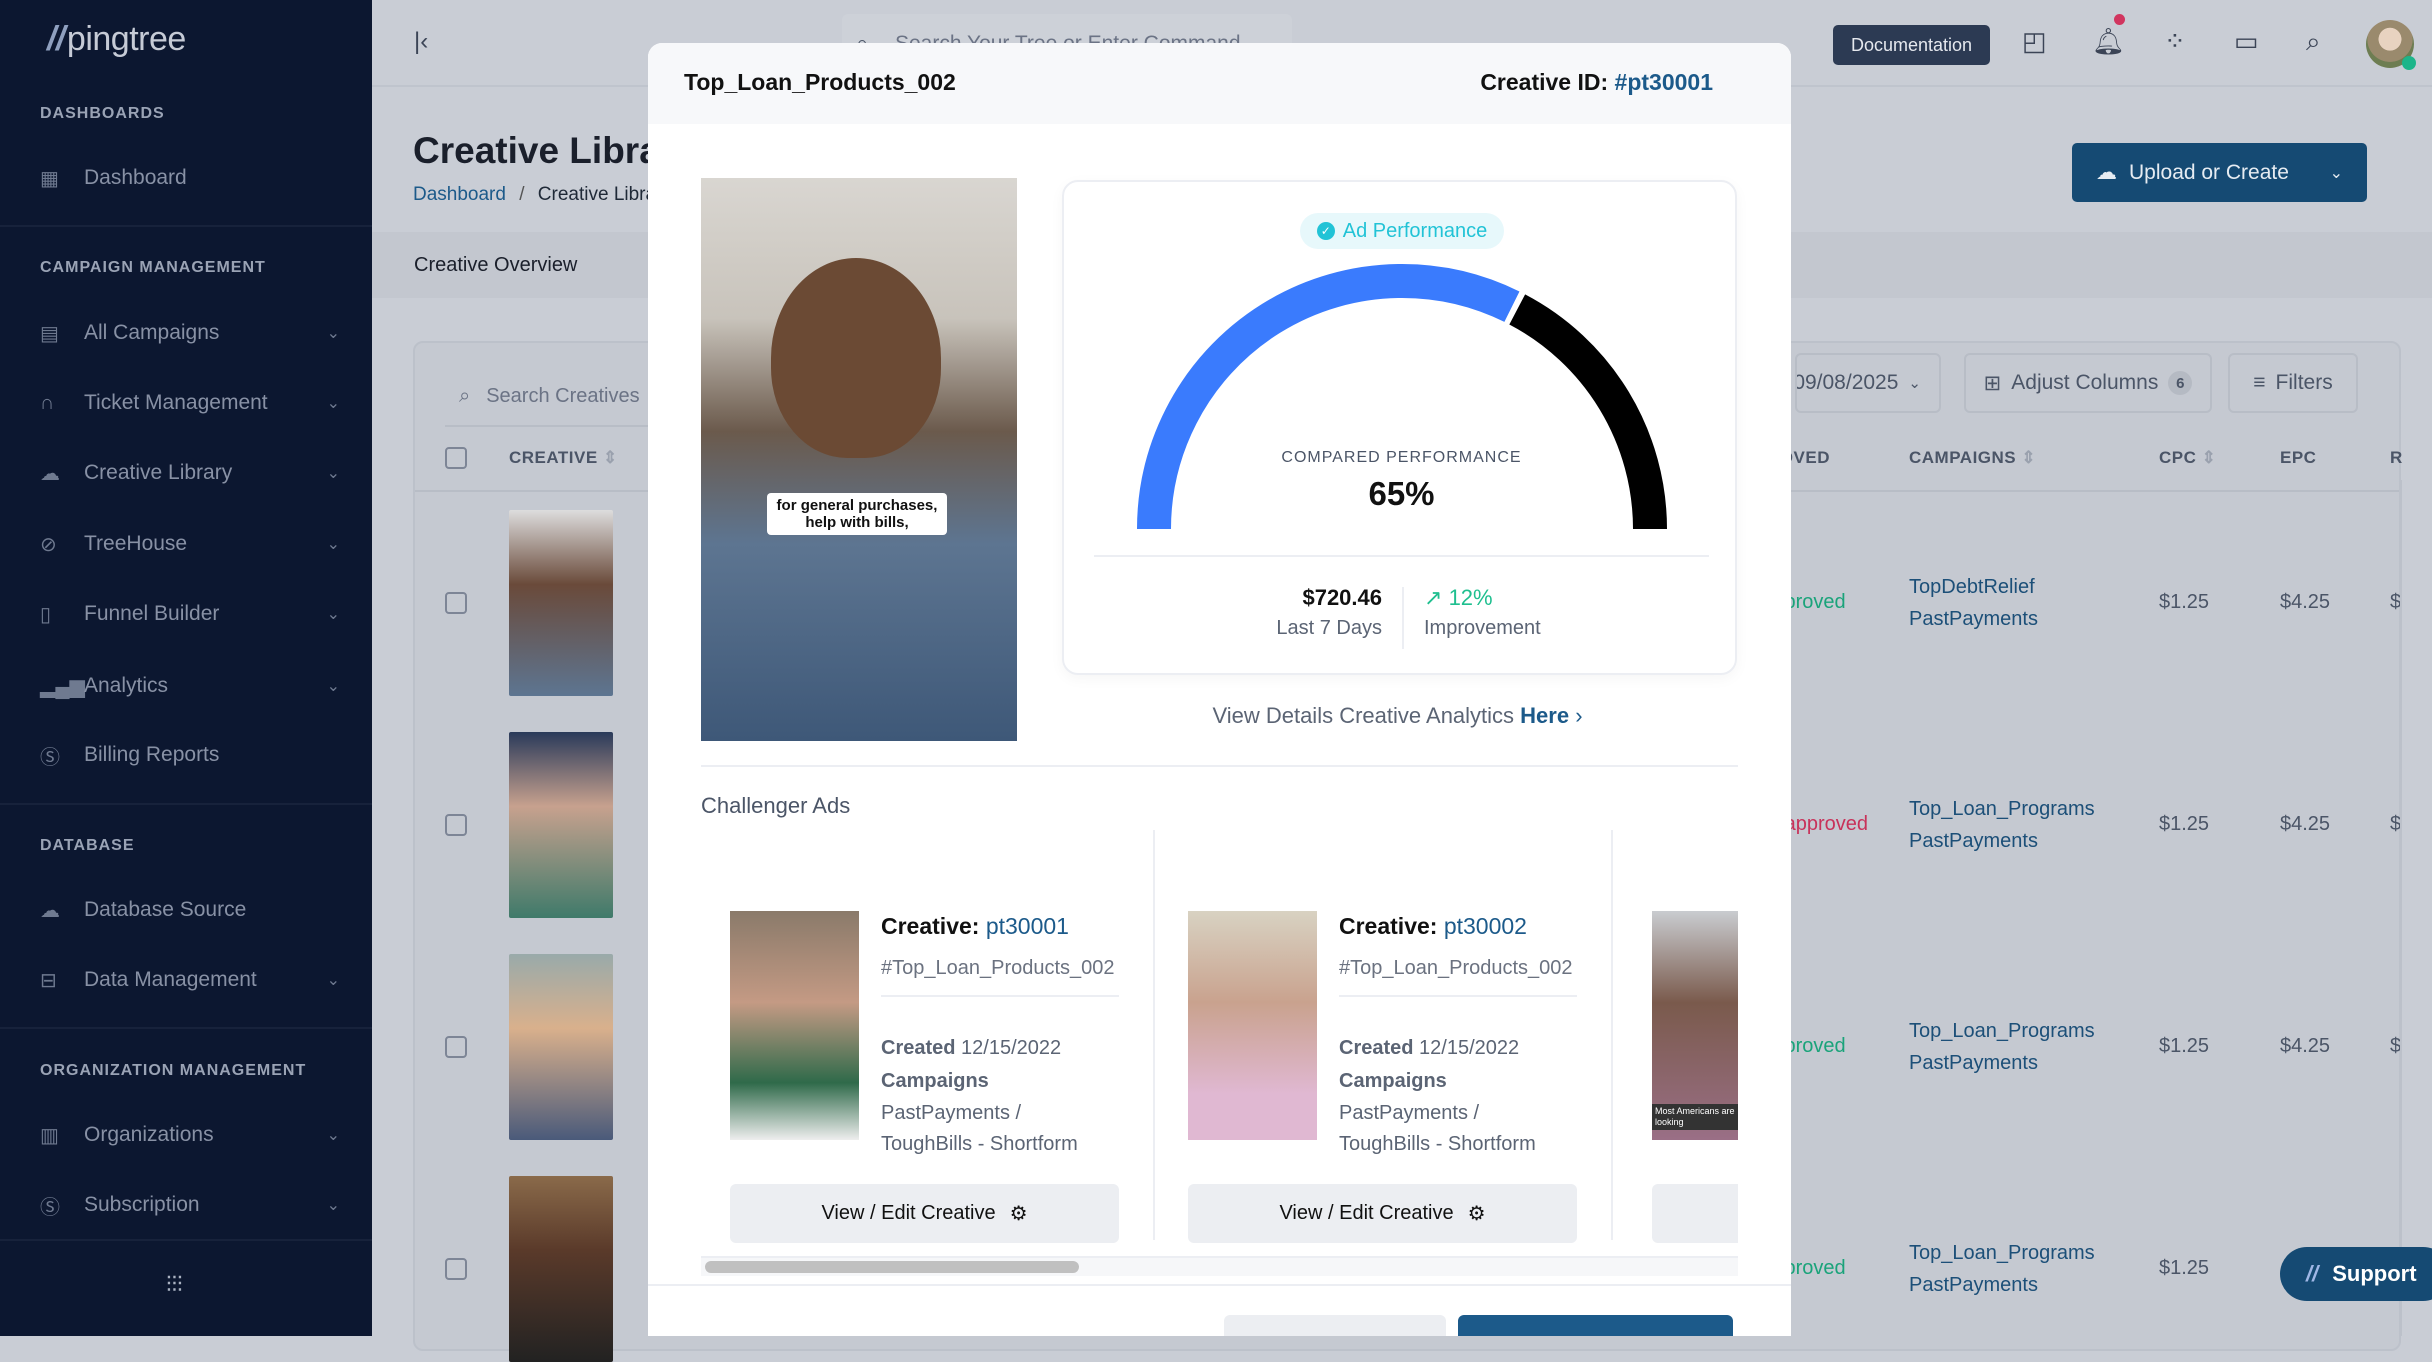 The height and width of the screenshot is (1362, 2432). What do you see at coordinates (604, 194) in the screenshot?
I see `breadcrumb-current: Creative Library` at bounding box center [604, 194].